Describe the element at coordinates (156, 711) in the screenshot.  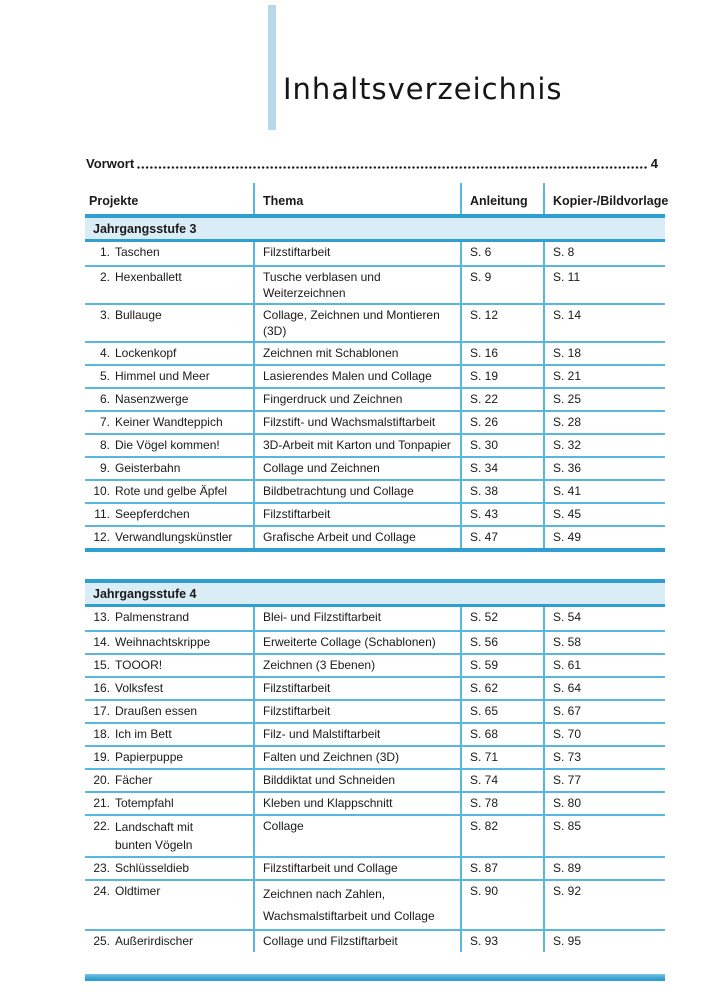
I see `project-name: Draußen essen` at that location.